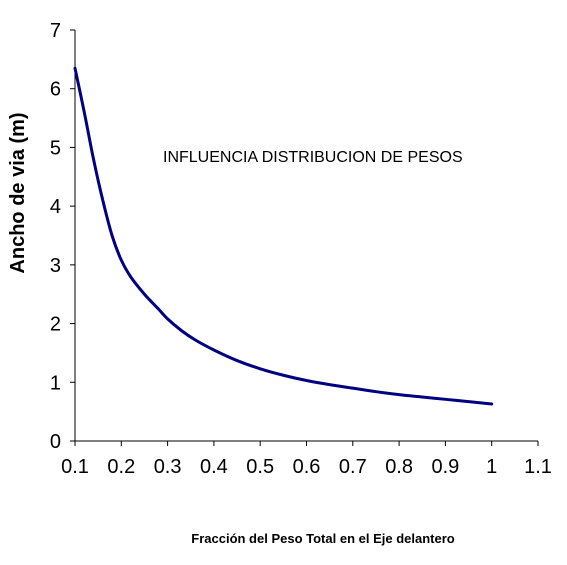 This screenshot has height=565, width=567. Describe the element at coordinates (260, 467) in the screenshot. I see `x-tick-label: 0.5` at that location.